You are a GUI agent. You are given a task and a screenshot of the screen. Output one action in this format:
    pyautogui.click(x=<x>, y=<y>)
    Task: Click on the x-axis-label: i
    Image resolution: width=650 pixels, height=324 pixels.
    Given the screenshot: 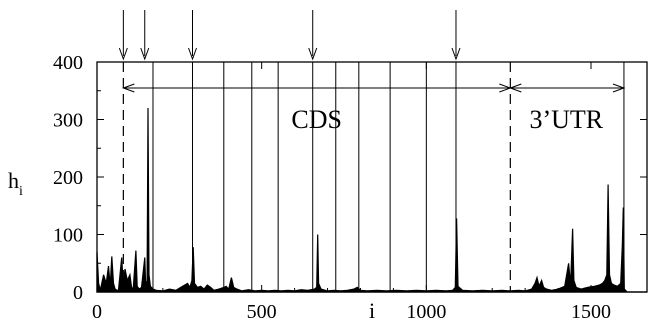 What is the action you would take?
    pyautogui.click(x=372, y=310)
    